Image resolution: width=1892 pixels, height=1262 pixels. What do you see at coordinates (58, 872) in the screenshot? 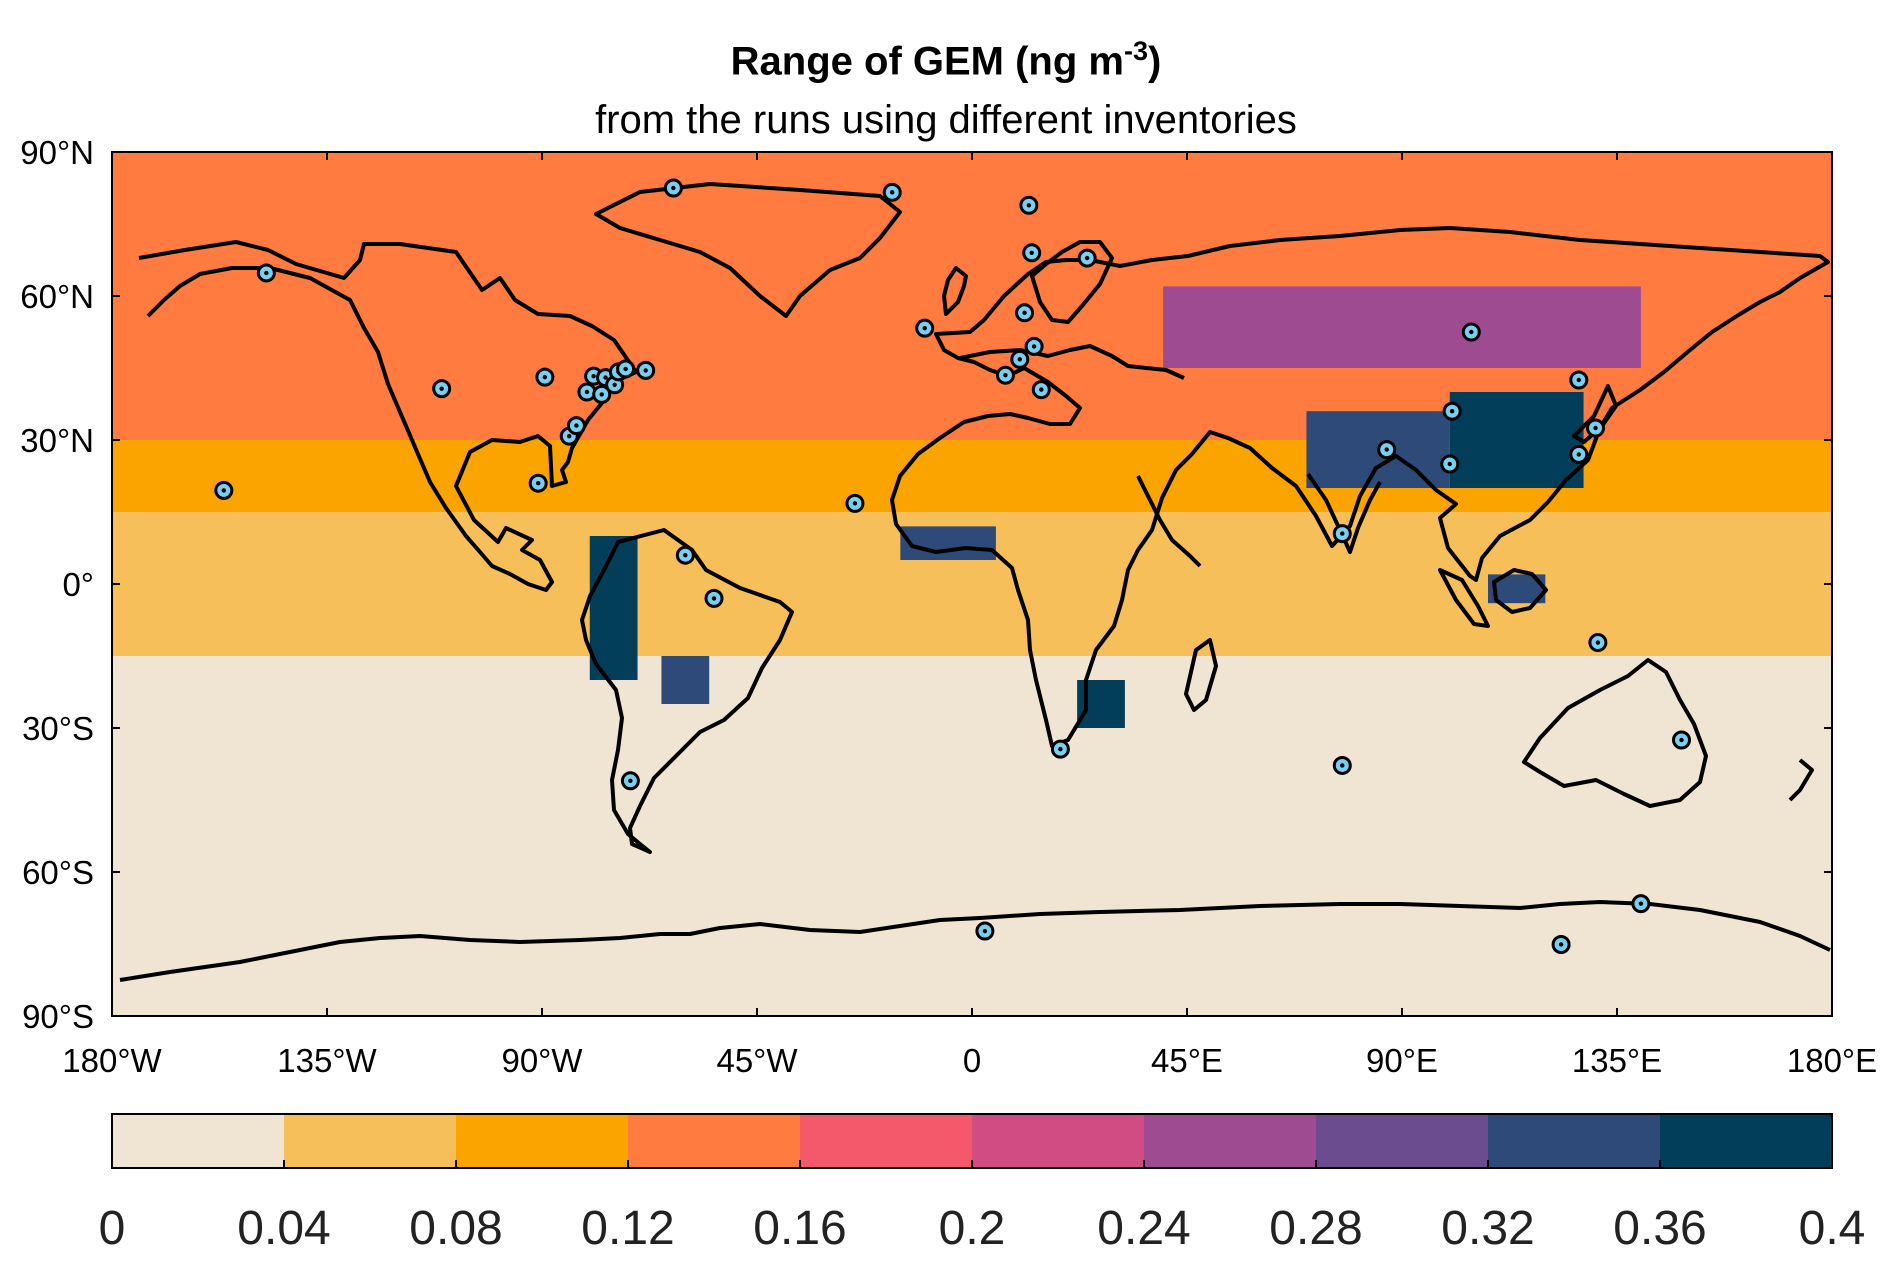
I see `lat-tick-label: 60°S` at bounding box center [58, 872].